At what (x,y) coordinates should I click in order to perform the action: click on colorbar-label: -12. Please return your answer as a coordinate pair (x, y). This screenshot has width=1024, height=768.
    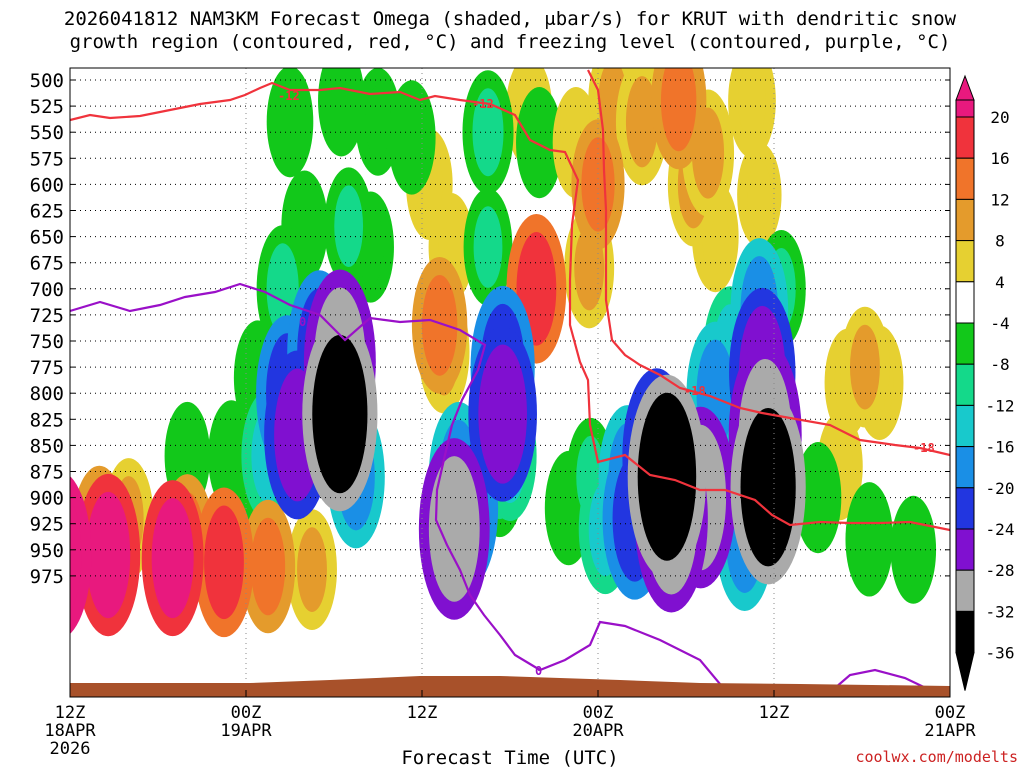
    Looking at the image, I should click on (1000, 405).